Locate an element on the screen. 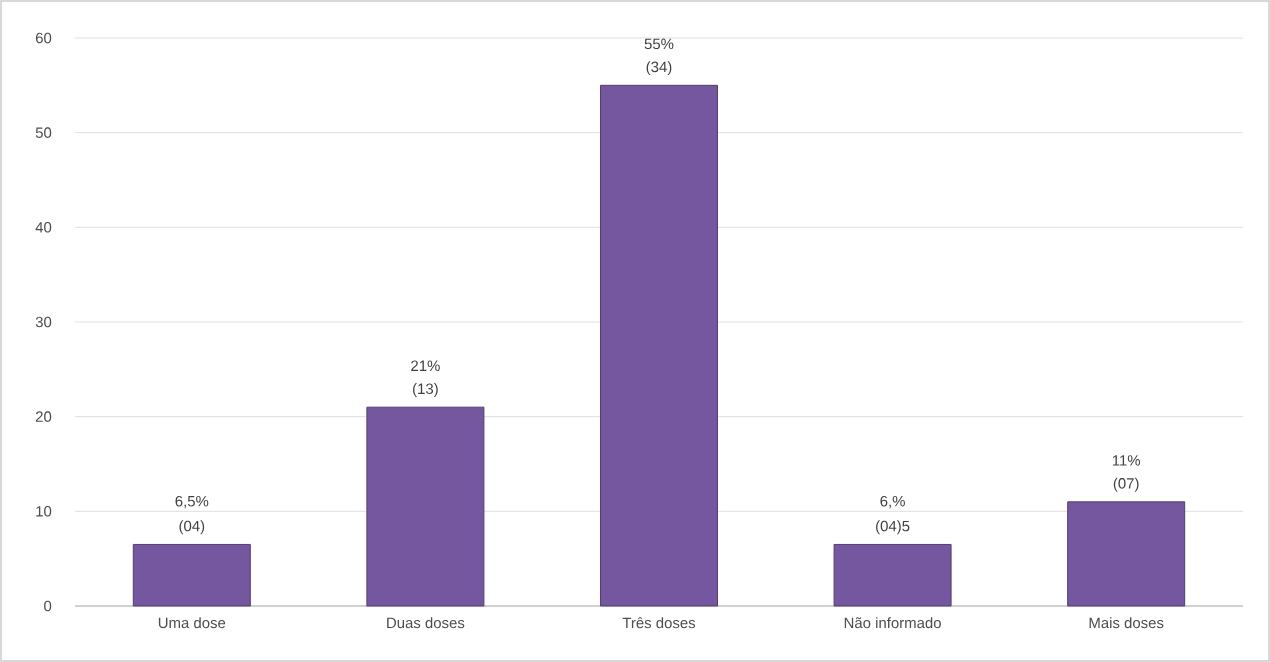  y-tick-label: 10 is located at coordinates (44, 511).